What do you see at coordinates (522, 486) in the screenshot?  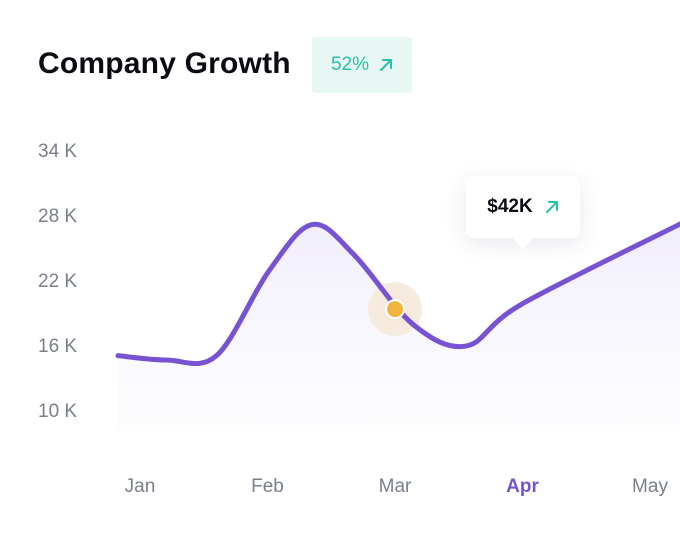 I see `x-tick-label: Apr` at bounding box center [522, 486].